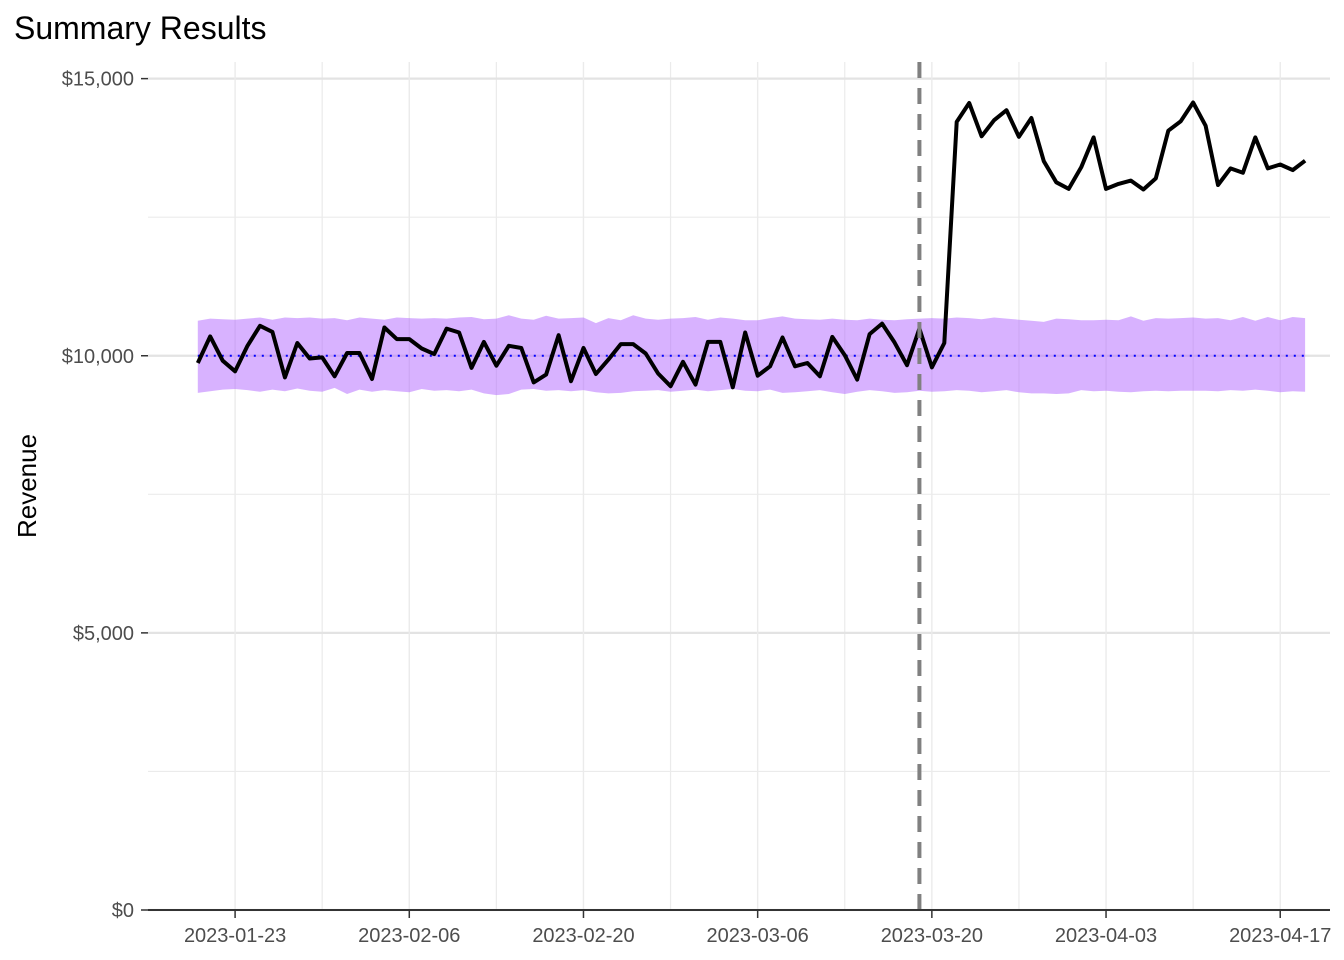 This screenshot has width=1344, height=960. I want to click on x-tick-label: 2023-01-23, so click(235, 936).